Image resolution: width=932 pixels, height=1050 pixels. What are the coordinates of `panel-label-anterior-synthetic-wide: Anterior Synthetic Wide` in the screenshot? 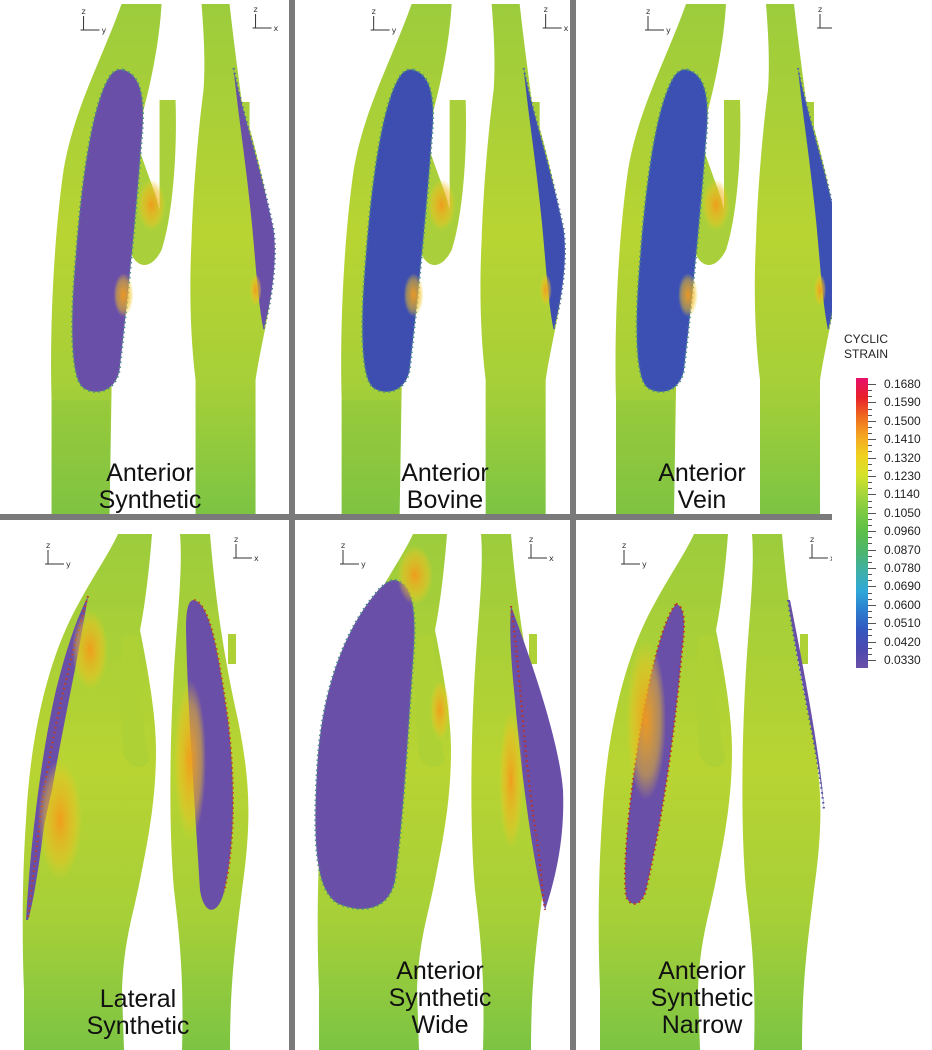 It's located at (440, 998).